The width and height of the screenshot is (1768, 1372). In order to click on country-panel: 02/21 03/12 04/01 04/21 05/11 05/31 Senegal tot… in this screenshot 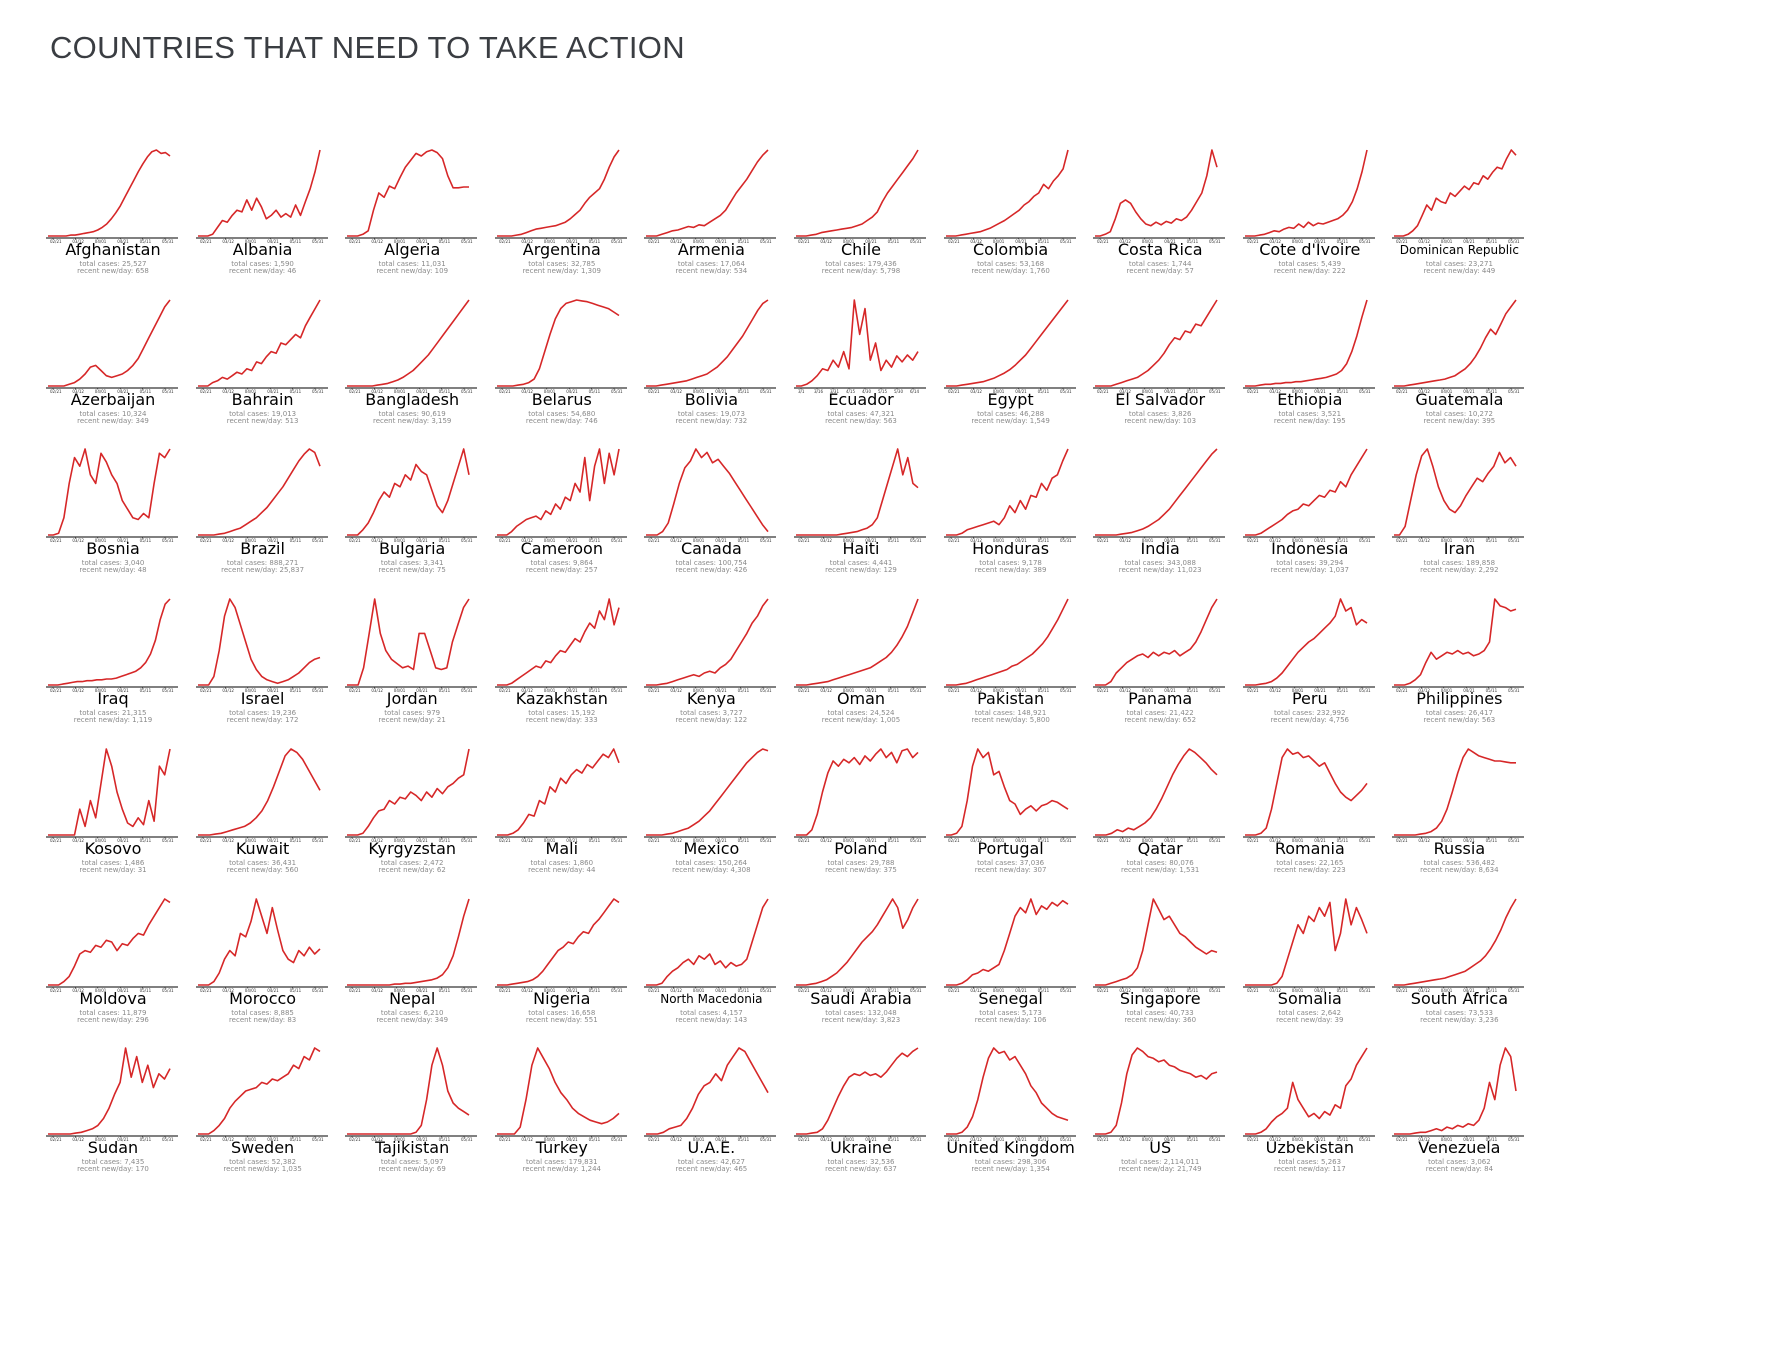, I will do `click(1027, 982)`.